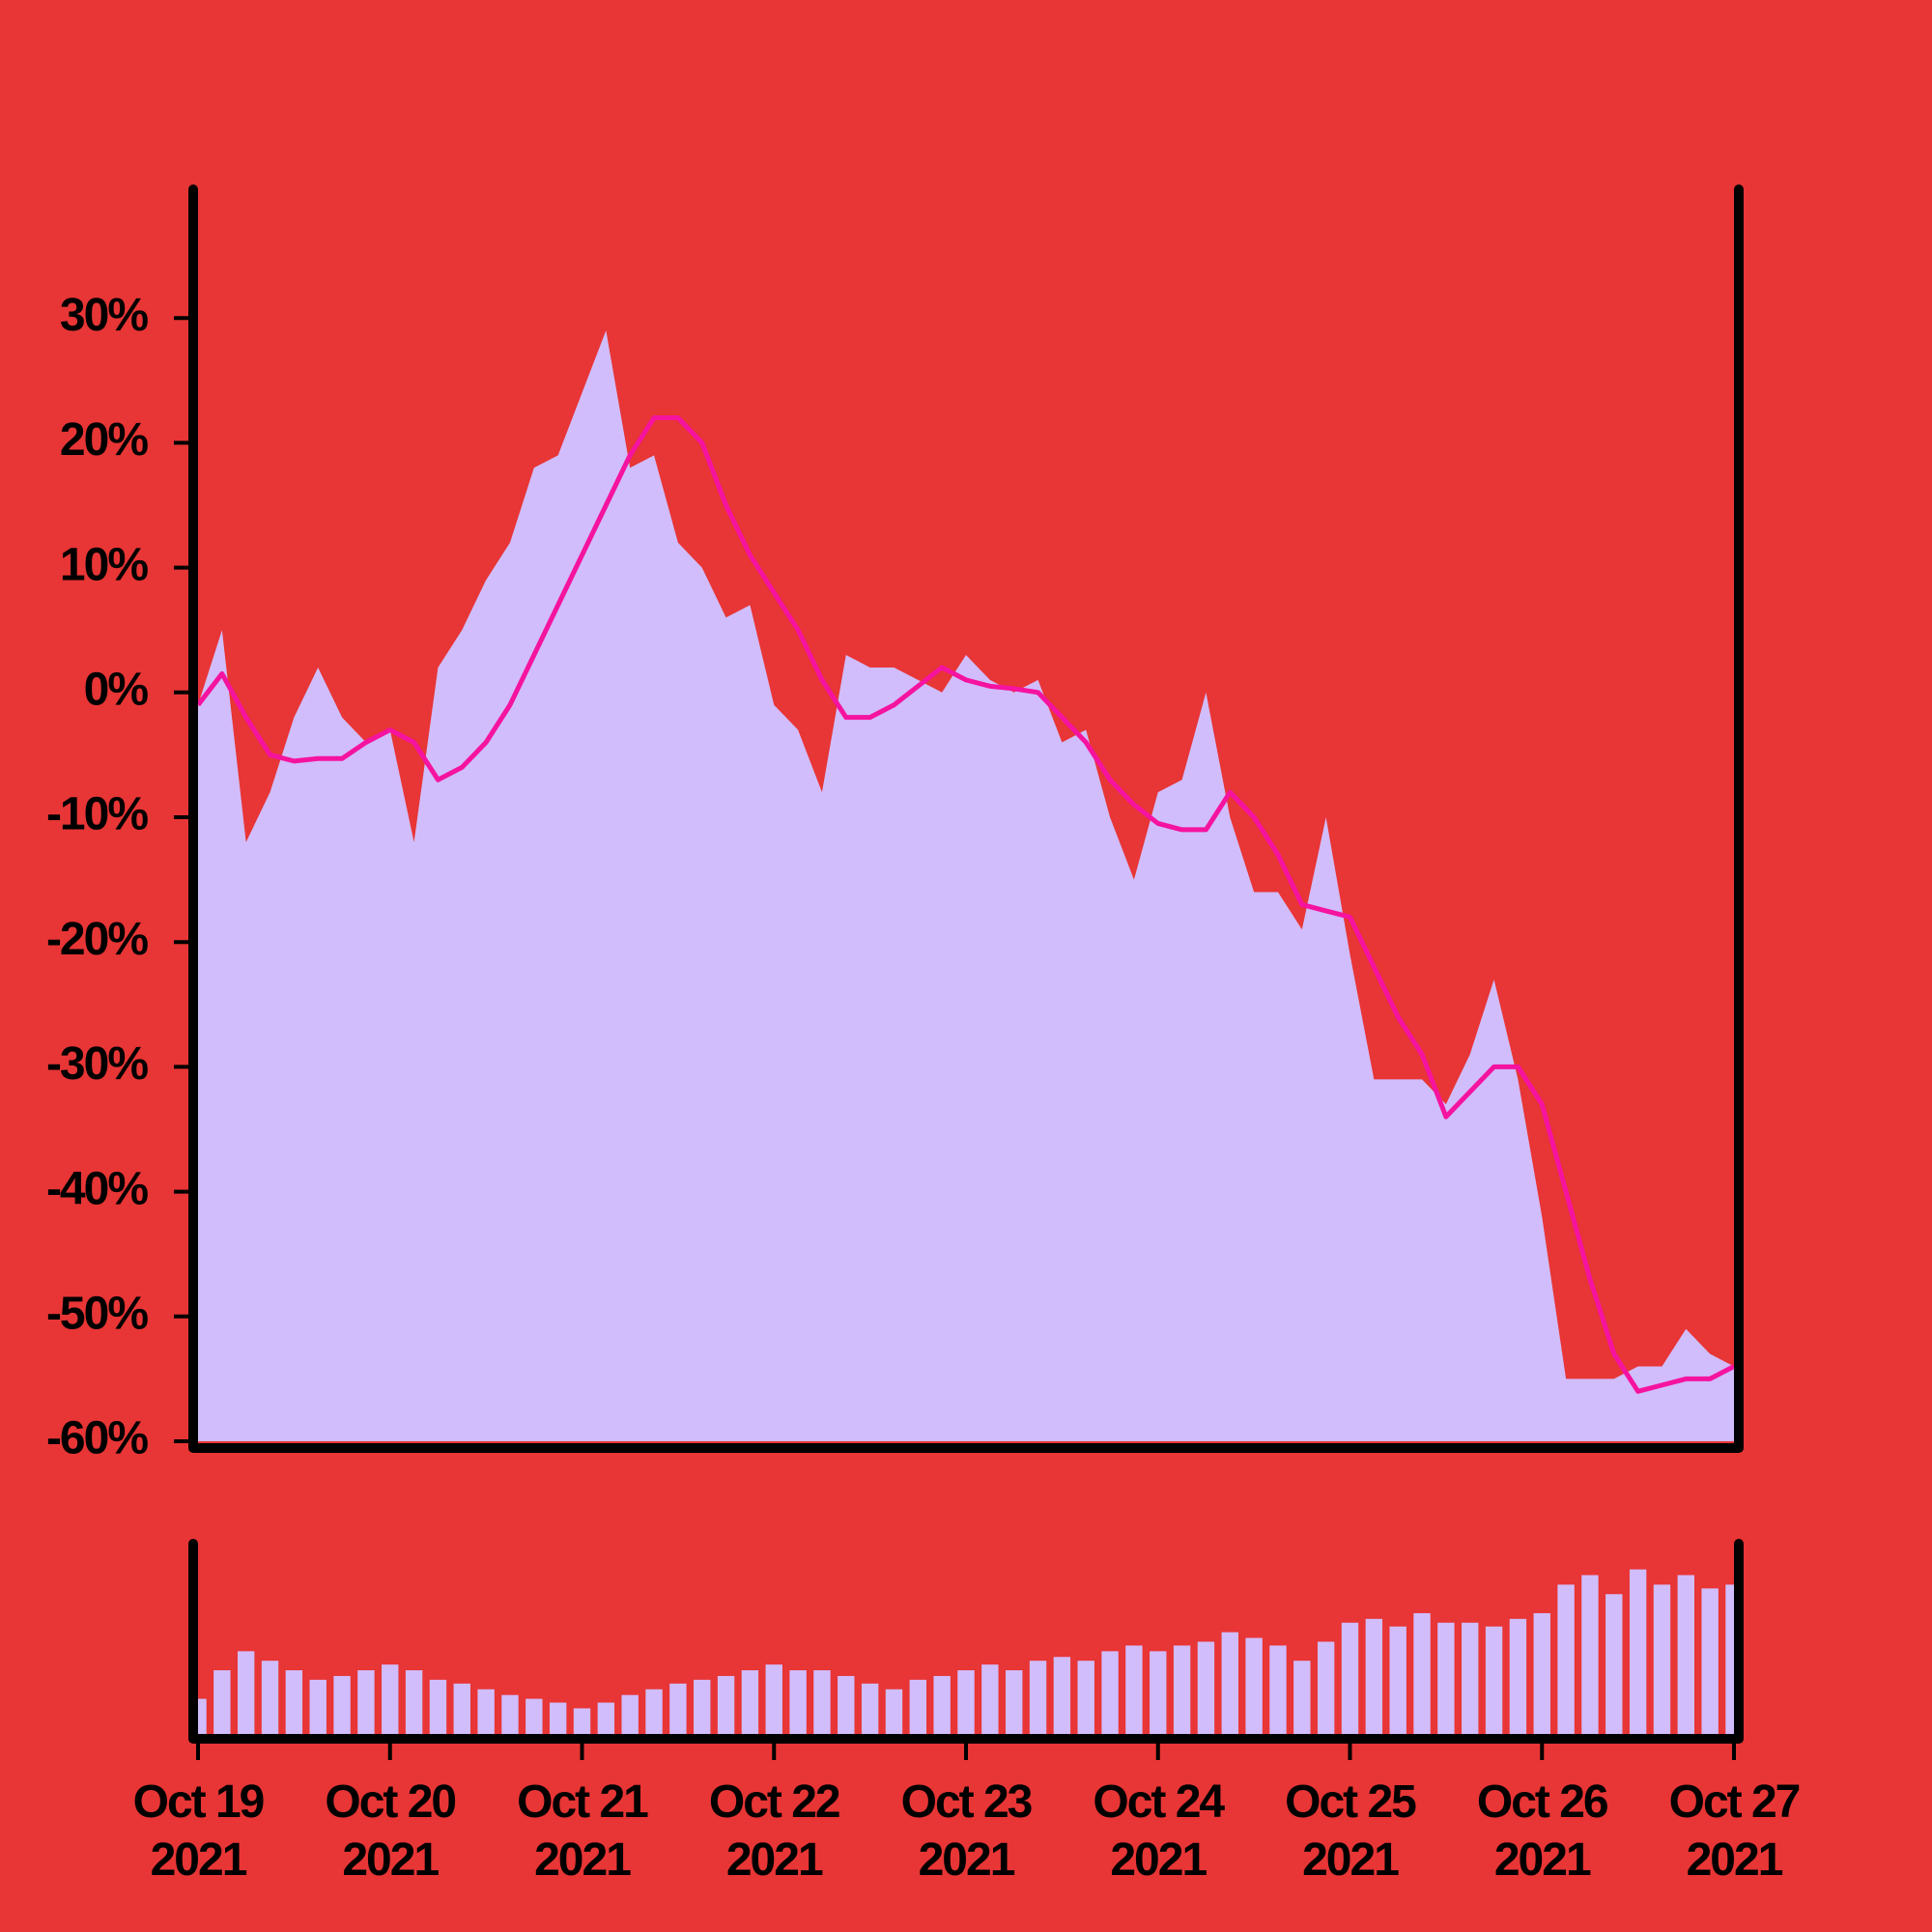 The width and height of the screenshot is (1932, 1932). Describe the element at coordinates (1351, 1831) in the screenshot. I see `x-tick-label: Oct 25 2021` at that location.